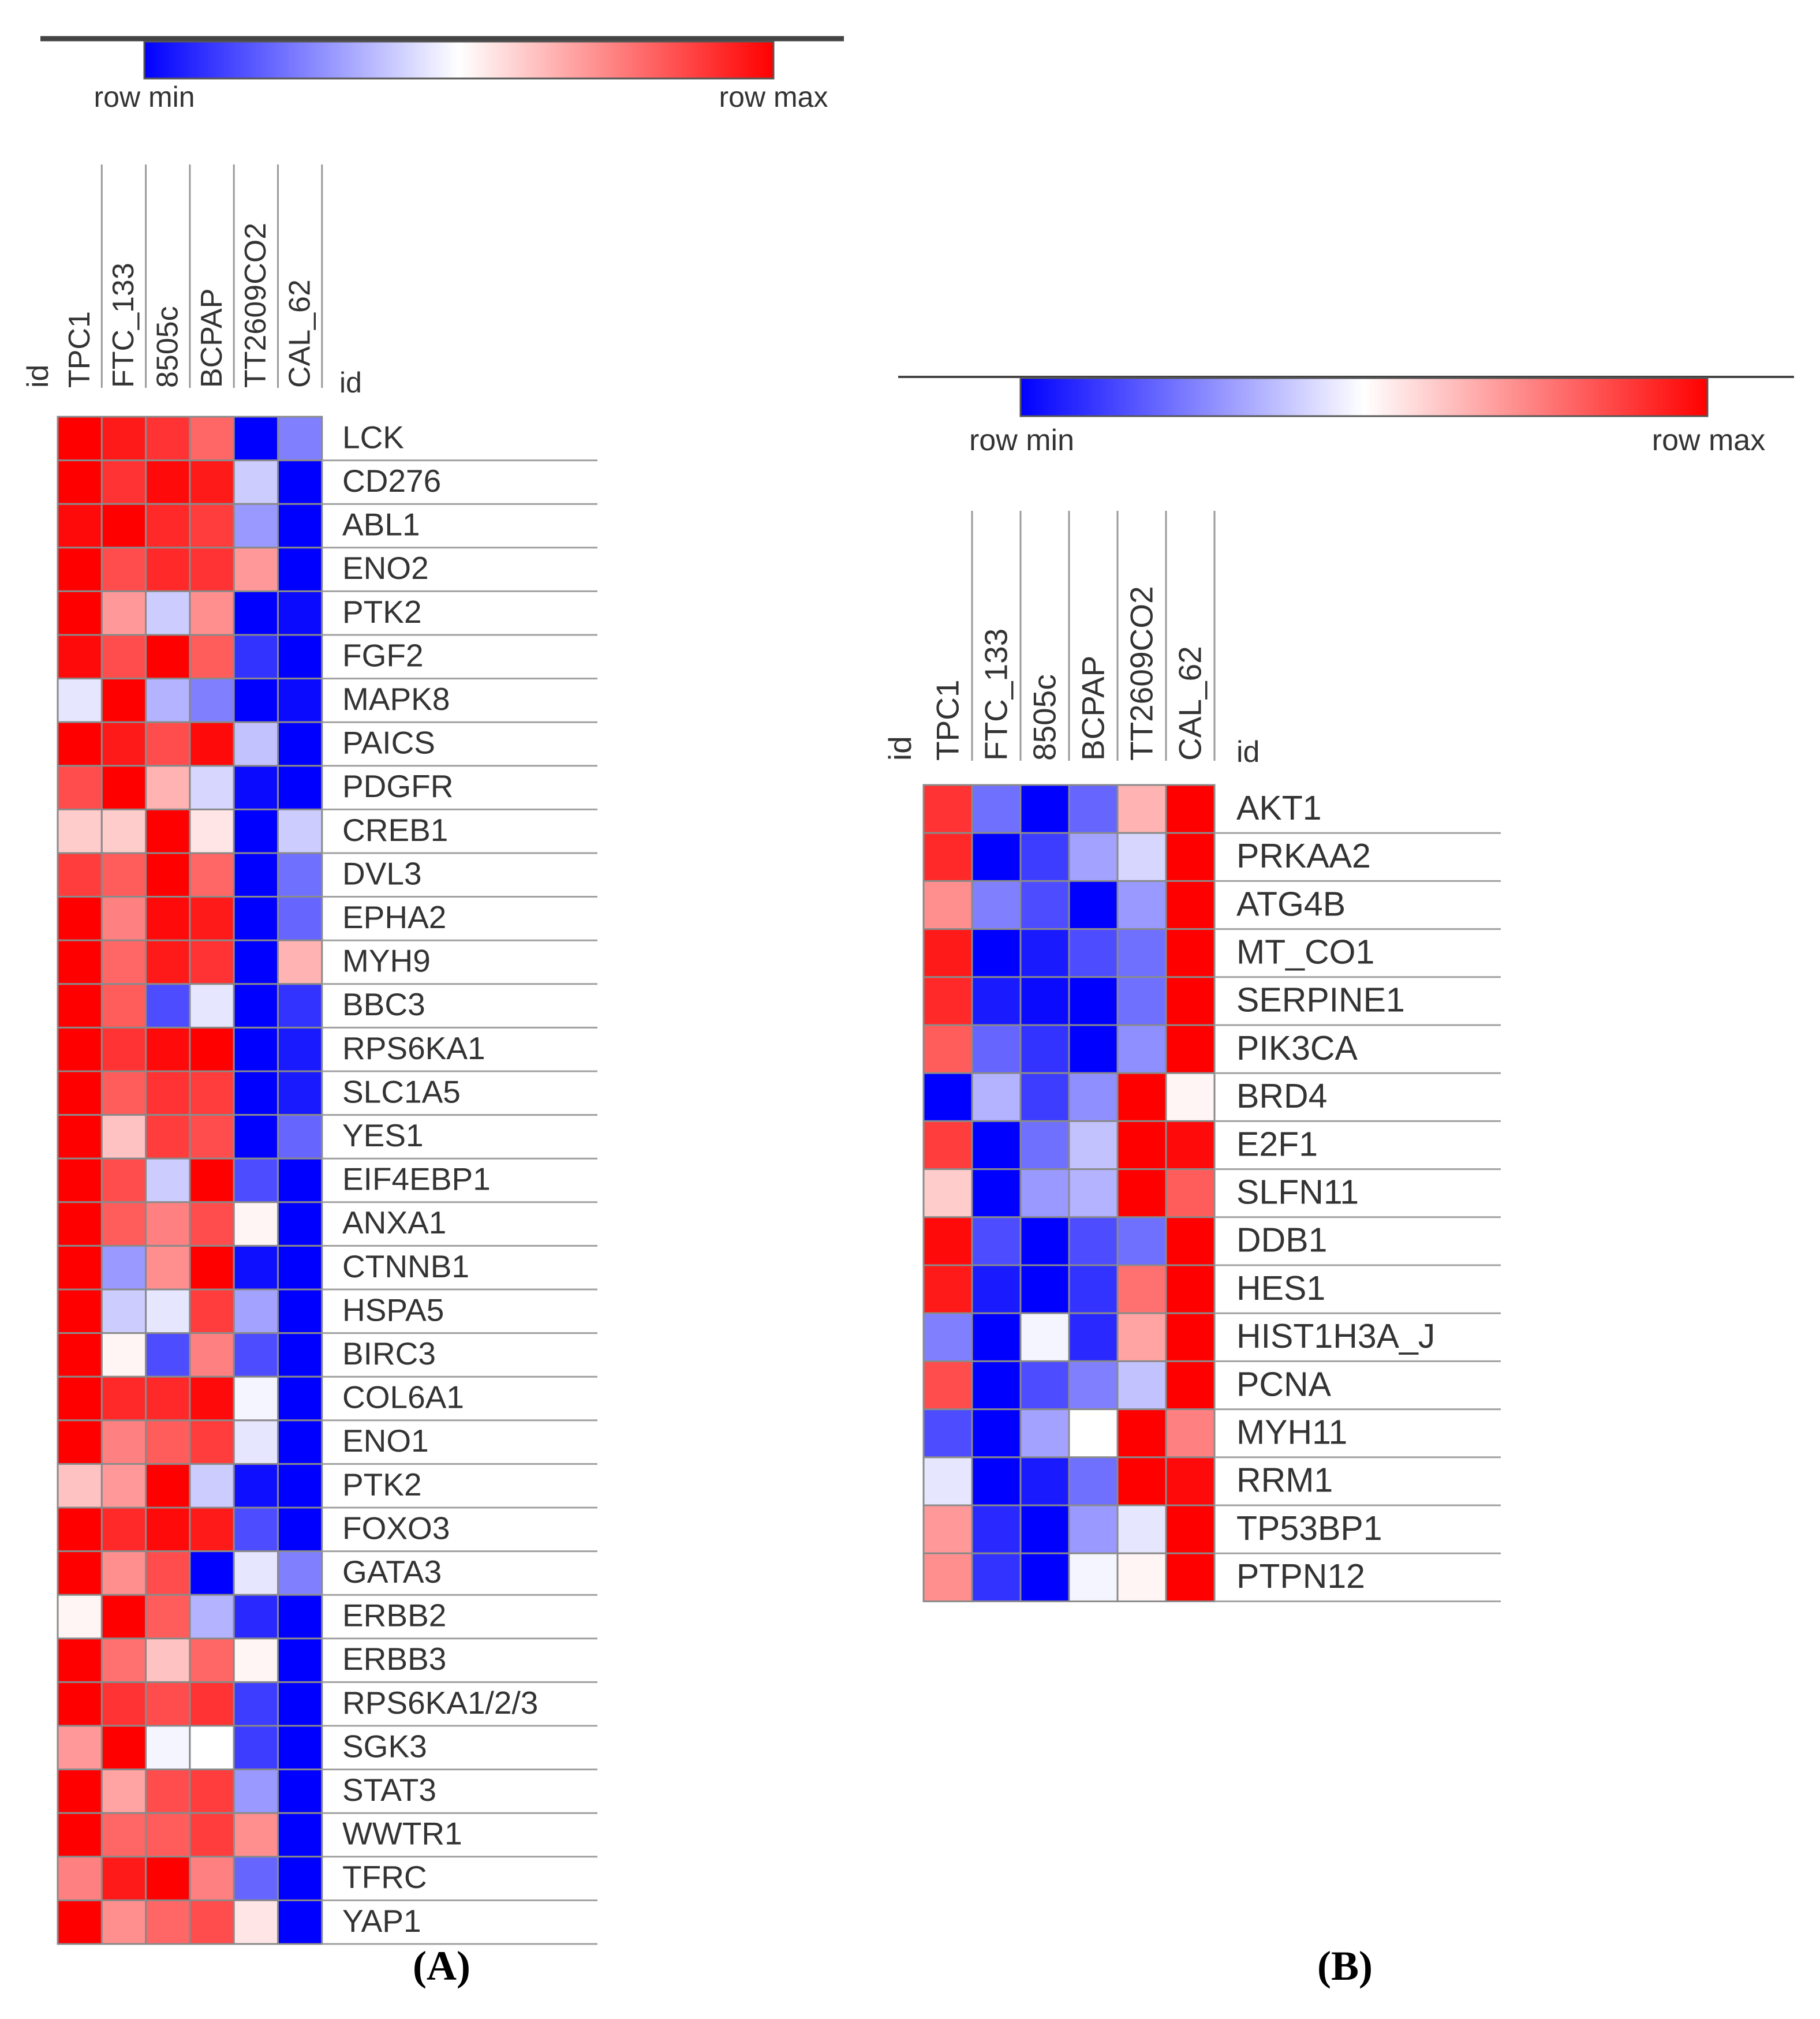 This screenshot has width=1820, height=2019. I want to click on panel-a-cells, so click(190, 1181).